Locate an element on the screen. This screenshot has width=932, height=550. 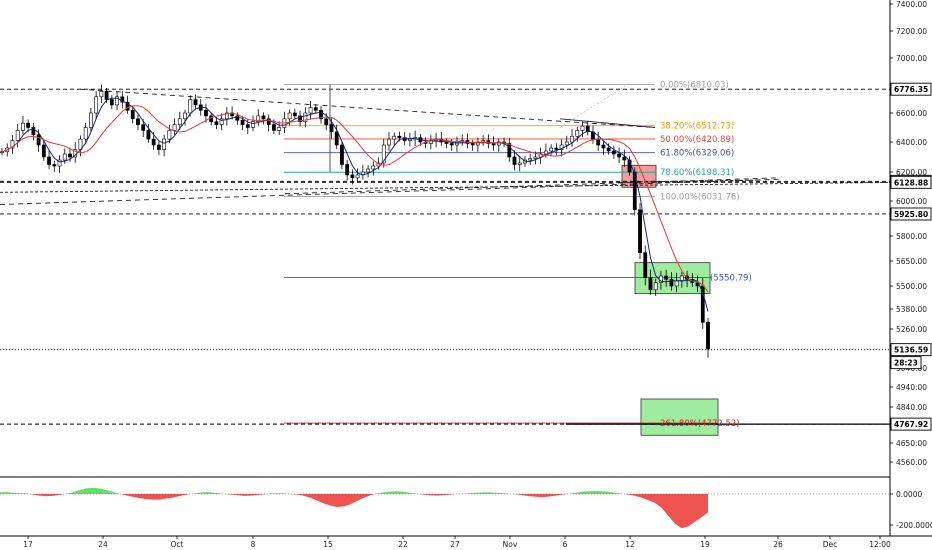
price-badge-label: 6128.88 is located at coordinates (911, 182).